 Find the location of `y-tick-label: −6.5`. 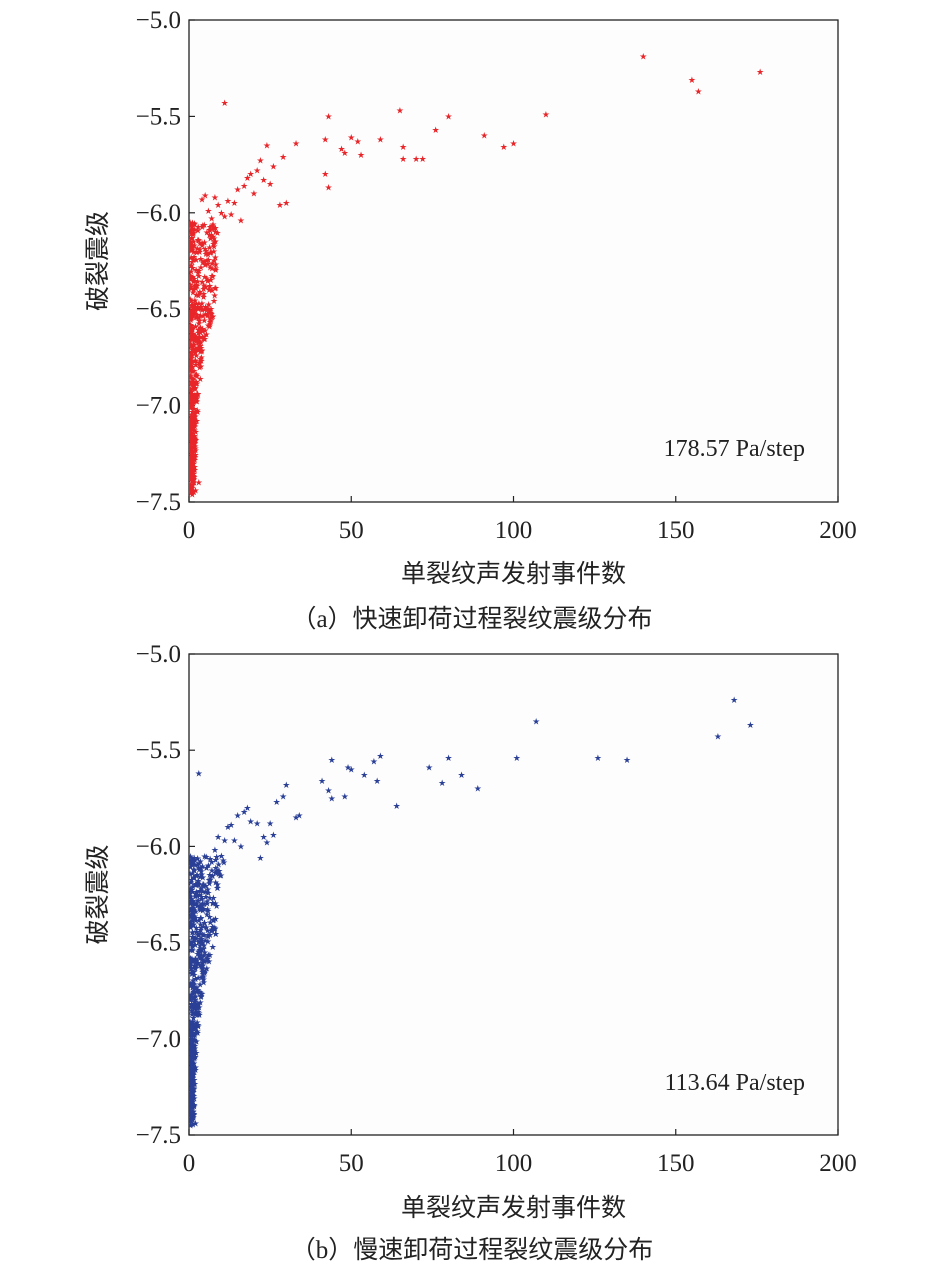

y-tick-label: −6.5 is located at coordinates (158, 943).